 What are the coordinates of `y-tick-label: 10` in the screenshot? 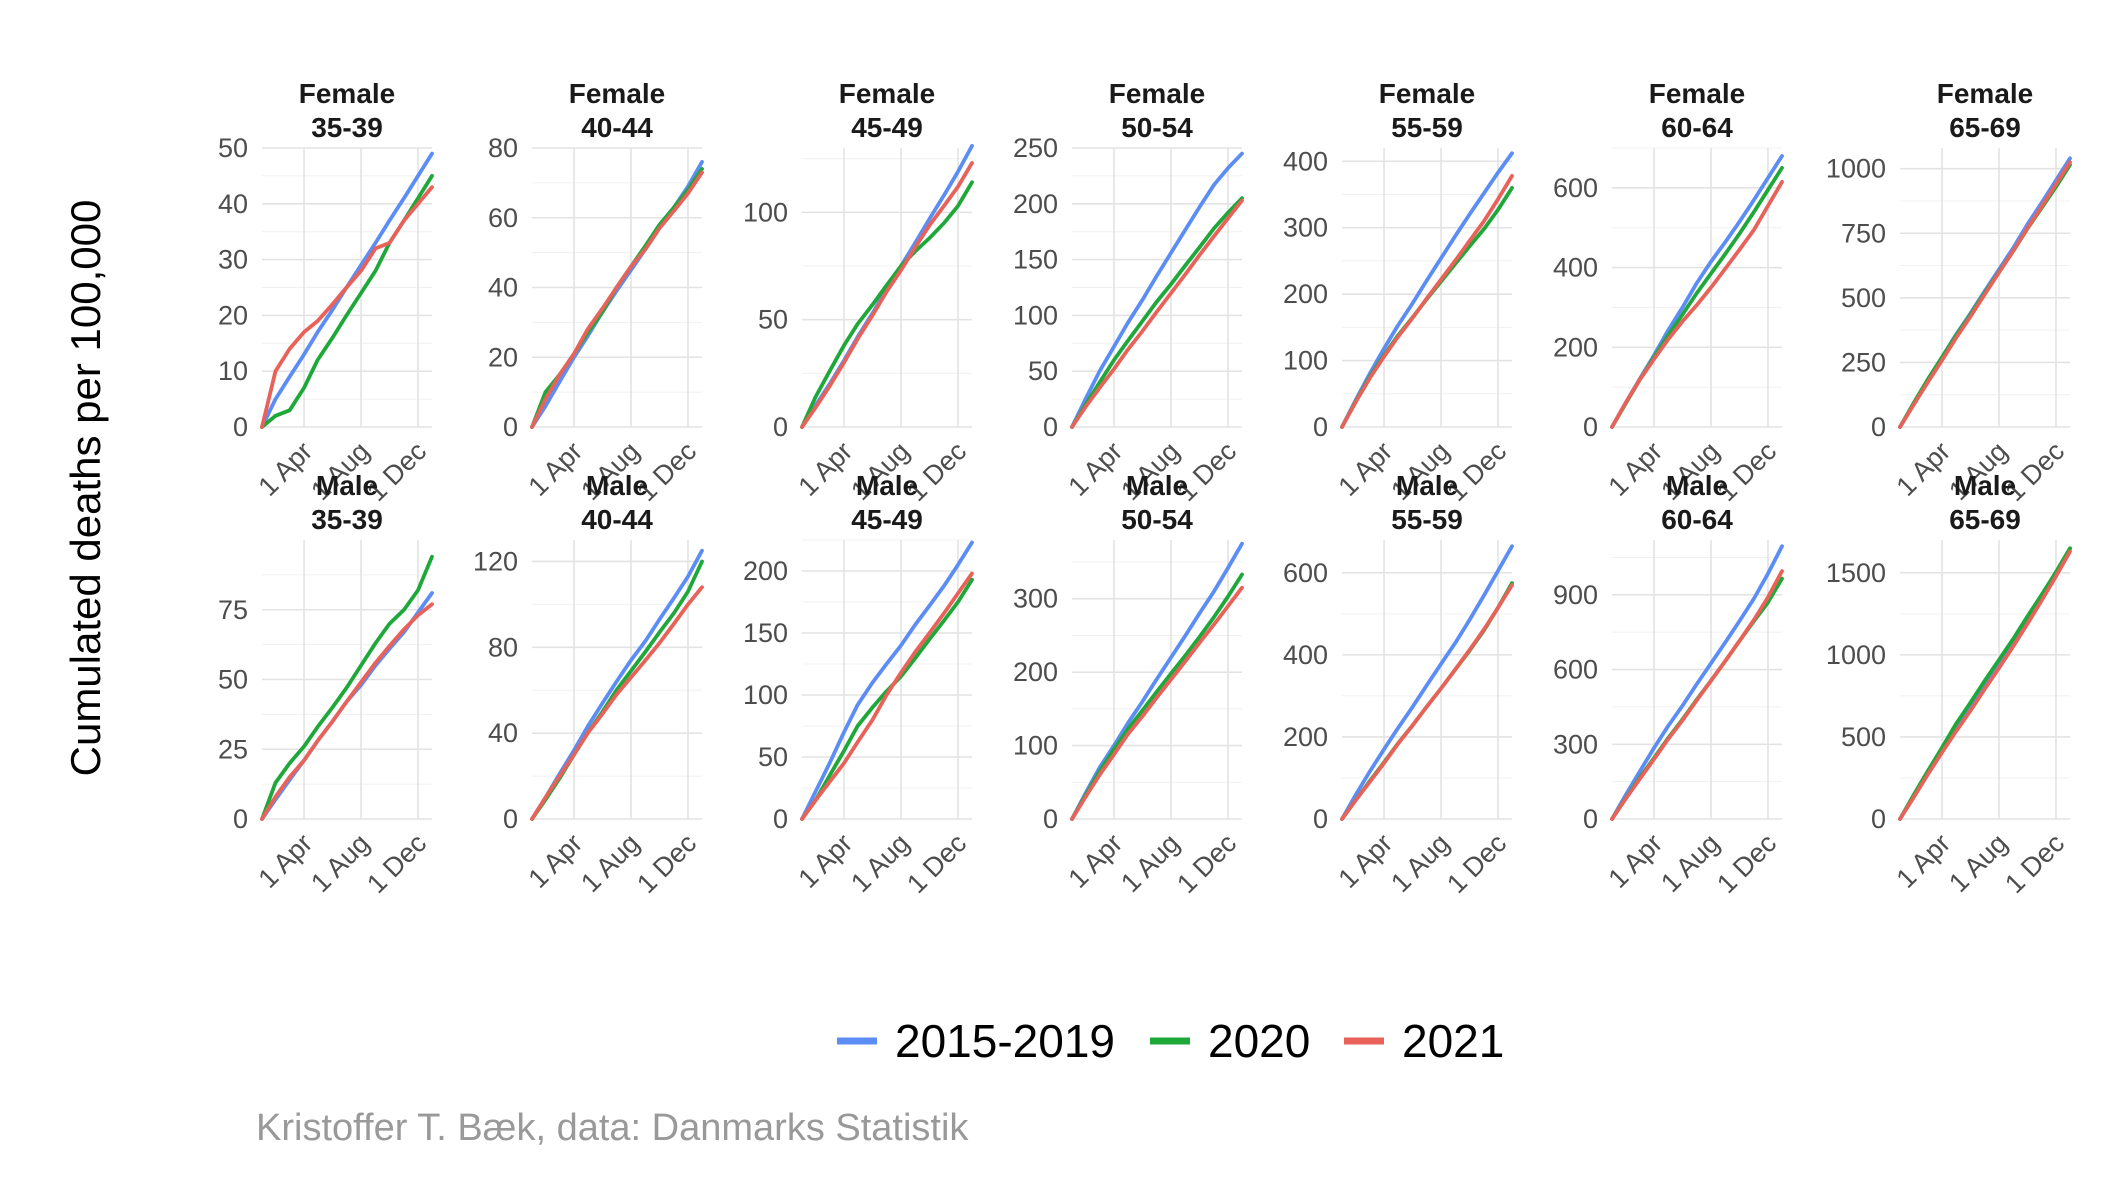 It's located at (233, 371).